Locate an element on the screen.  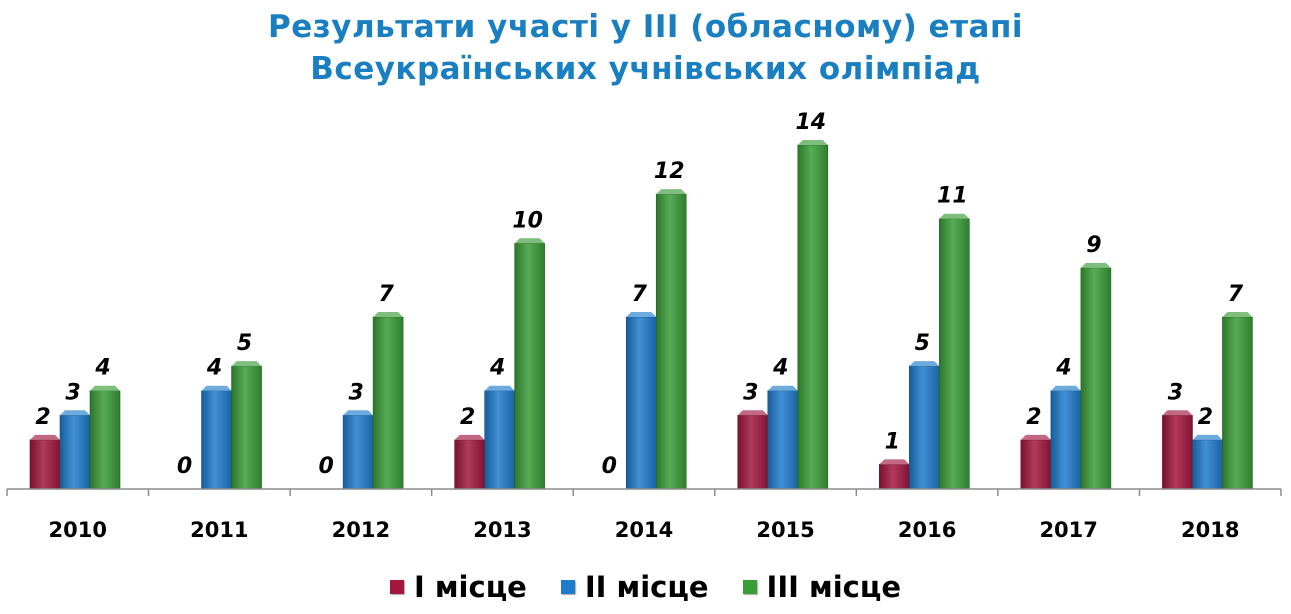
data-label-first-place-2013: 2 is located at coordinates (467, 417).